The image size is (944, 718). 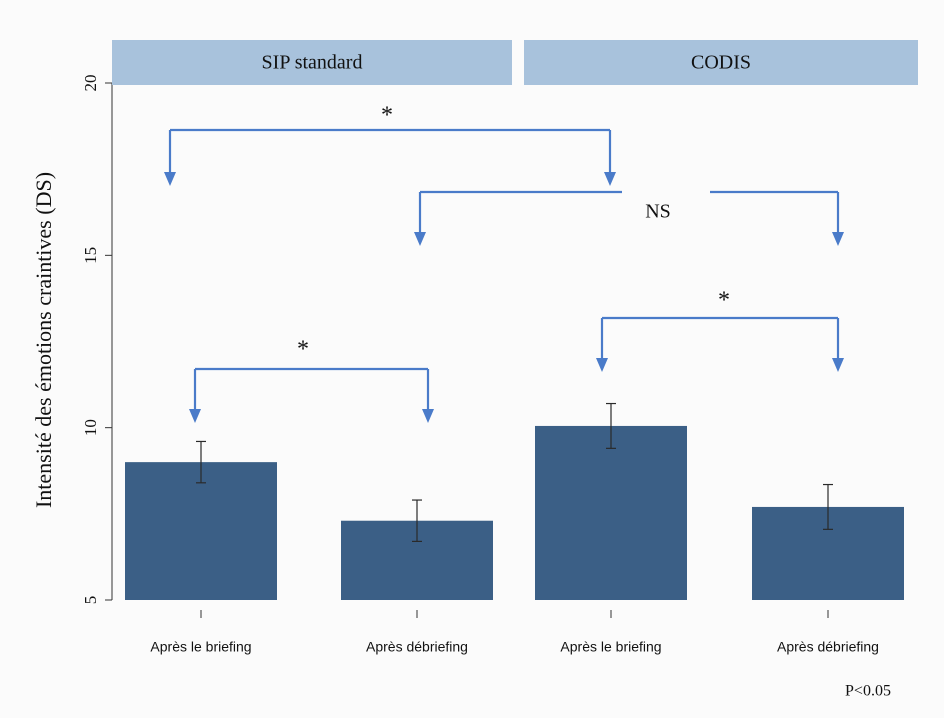 I want to click on panel-title: SIP standard, so click(x=312, y=63).